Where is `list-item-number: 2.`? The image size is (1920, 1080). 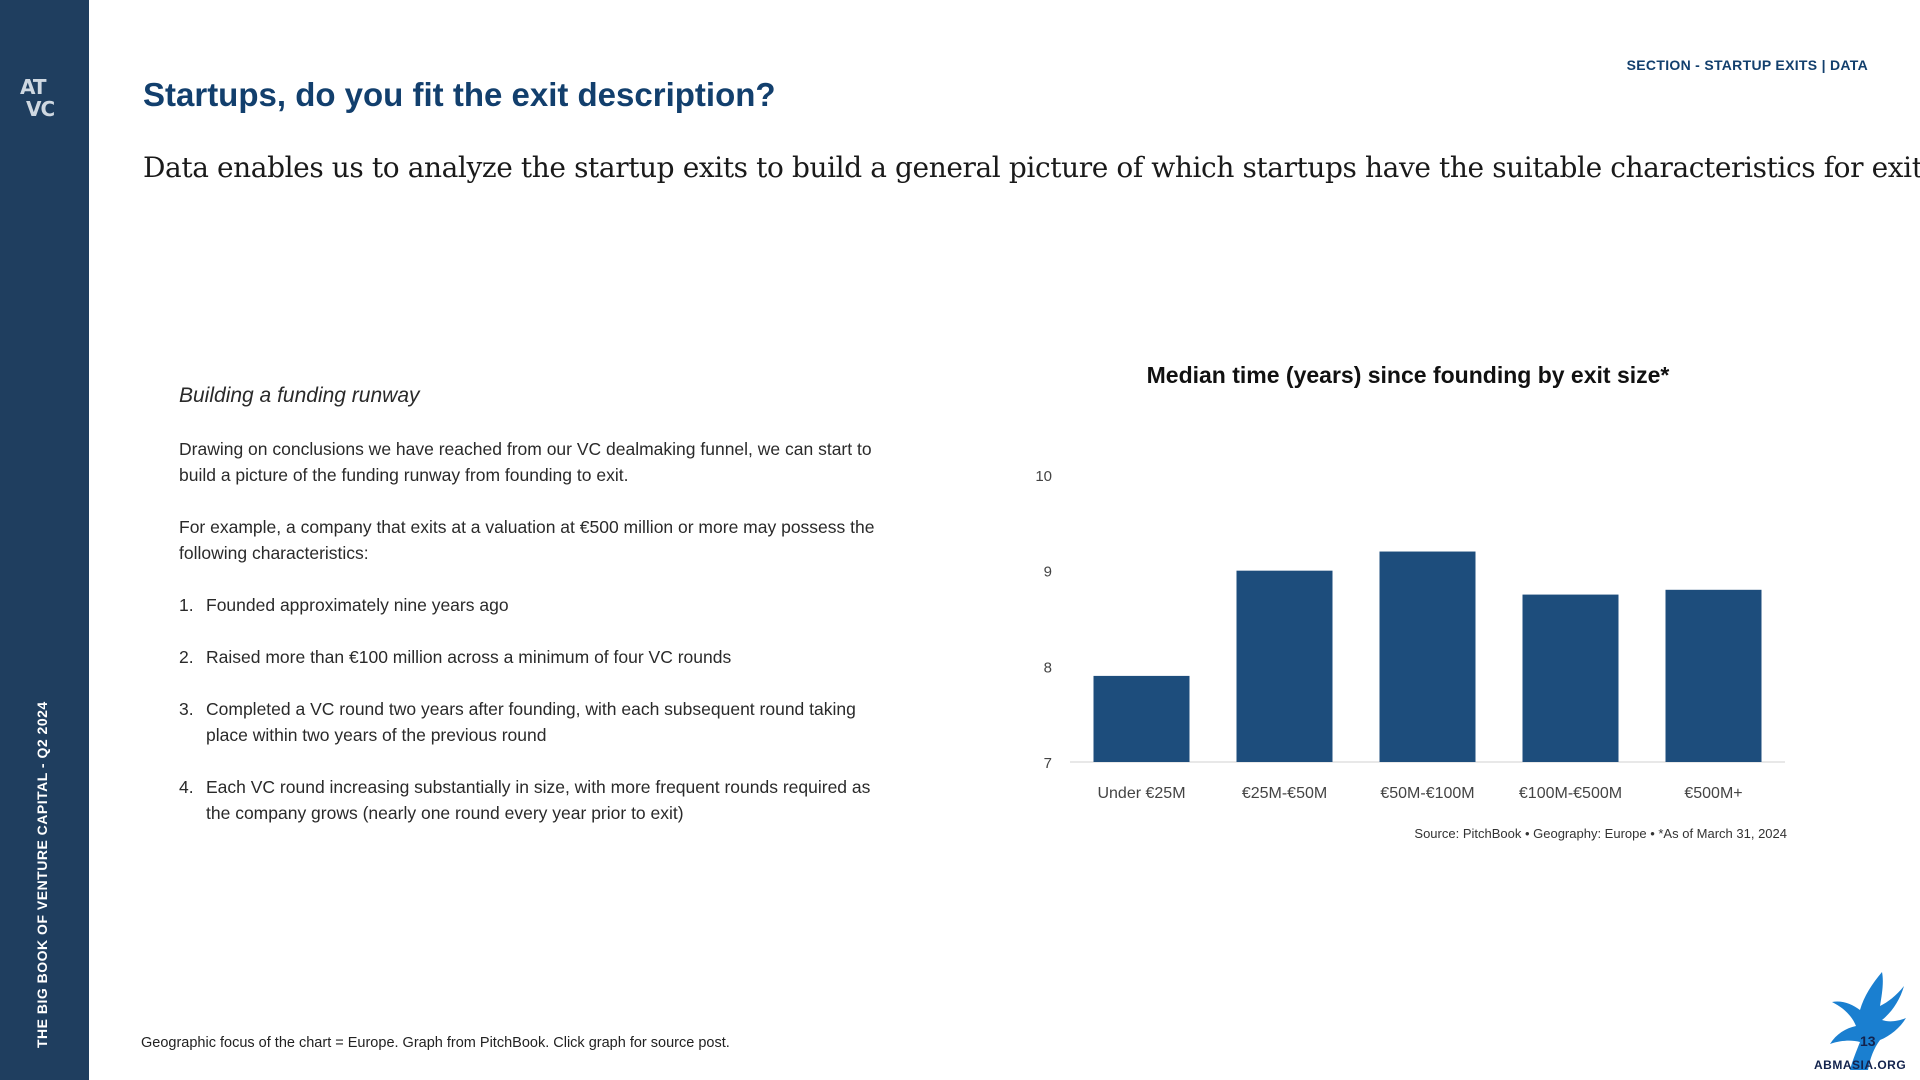
list-item-number: 2. is located at coordinates (186, 657).